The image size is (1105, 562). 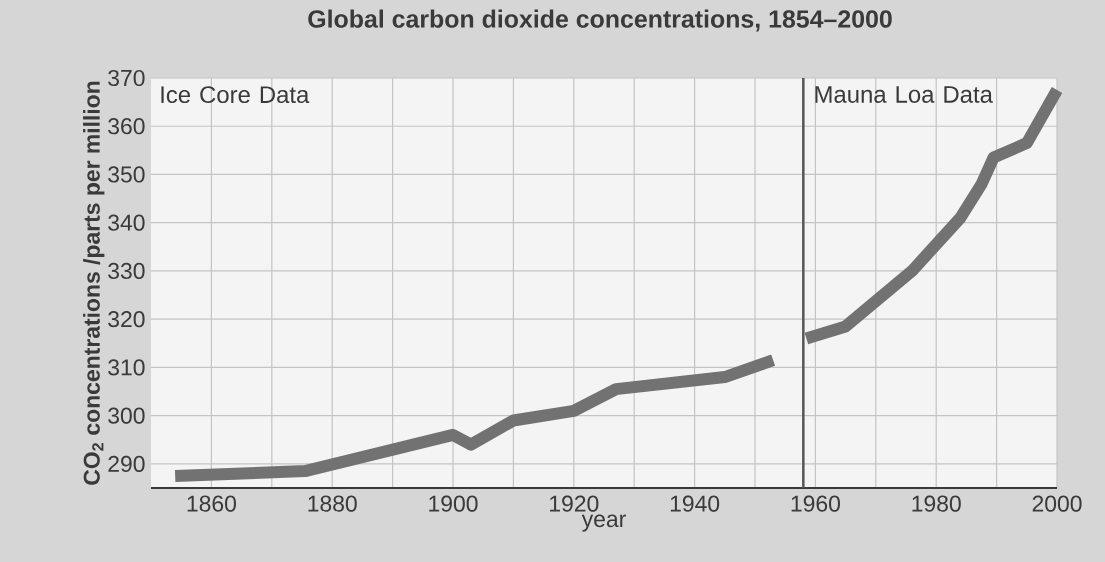 I want to click on annotation: Ice Core Data, so click(x=235, y=95).